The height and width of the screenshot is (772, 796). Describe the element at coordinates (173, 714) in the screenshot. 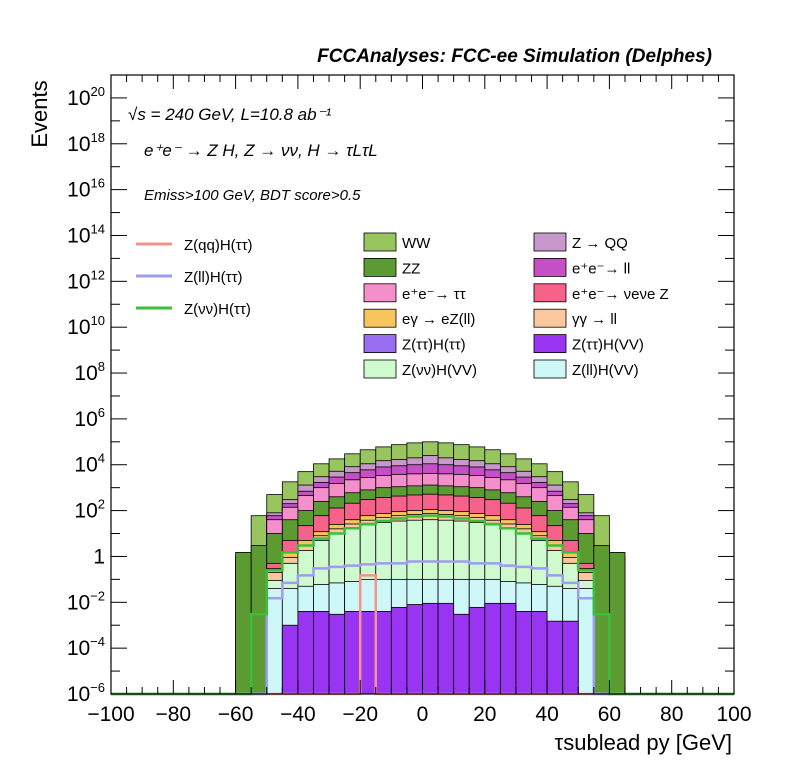

I see `x-tick-label: −80` at that location.